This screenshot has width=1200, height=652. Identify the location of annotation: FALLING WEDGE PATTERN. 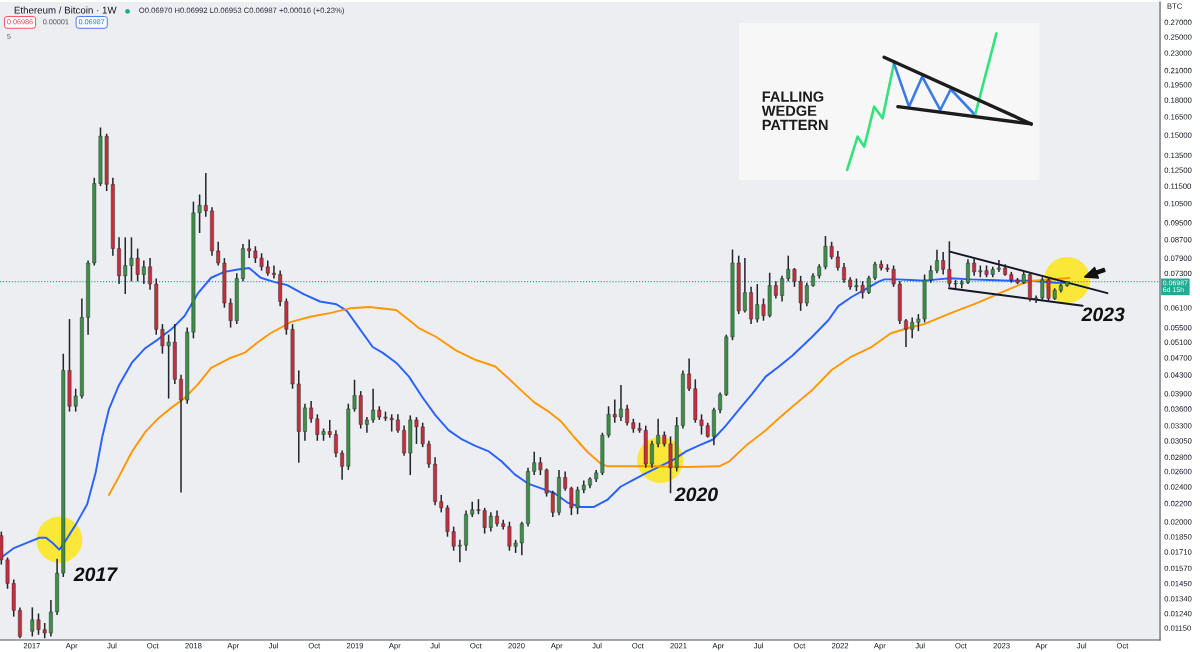
(794, 110).